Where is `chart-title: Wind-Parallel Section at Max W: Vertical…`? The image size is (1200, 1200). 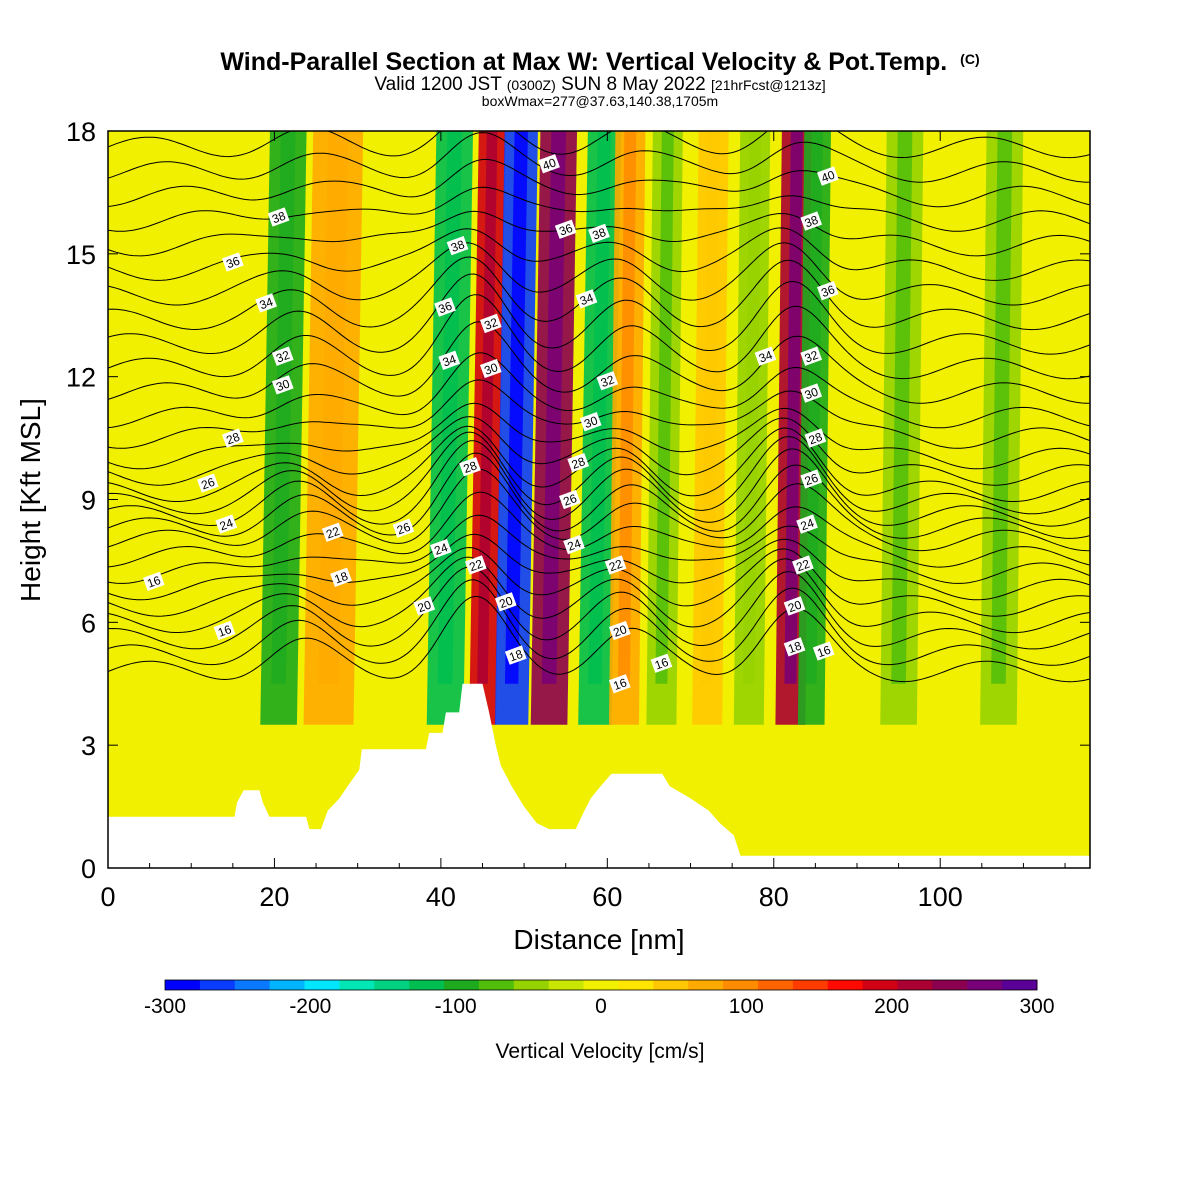
chart-title: Wind-Parallel Section at Max W: Vertical… is located at coordinates (599, 62).